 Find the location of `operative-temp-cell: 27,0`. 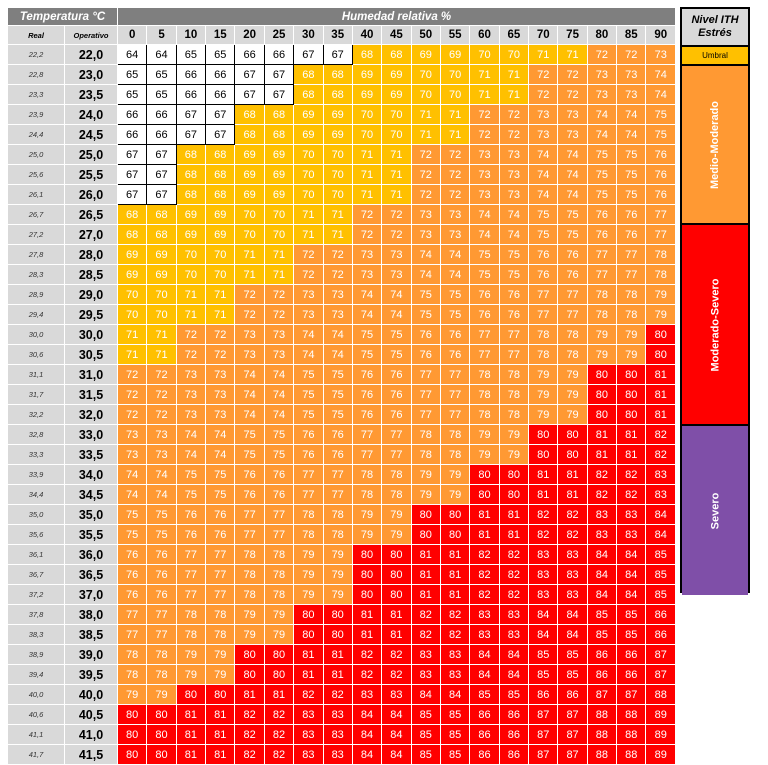

operative-temp-cell: 27,0 is located at coordinates (91, 234).